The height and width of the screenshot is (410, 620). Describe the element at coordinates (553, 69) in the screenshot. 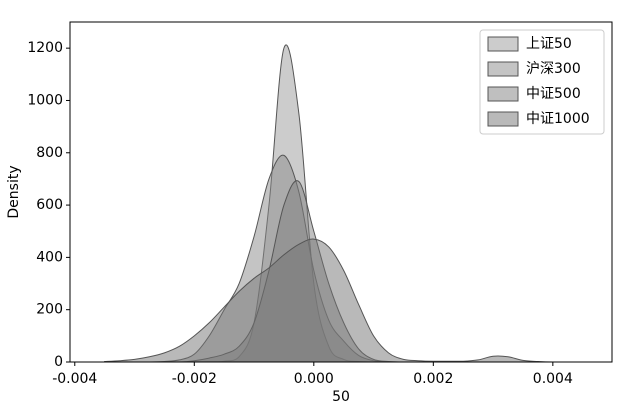

I see `legend-label: 沪深300` at that location.